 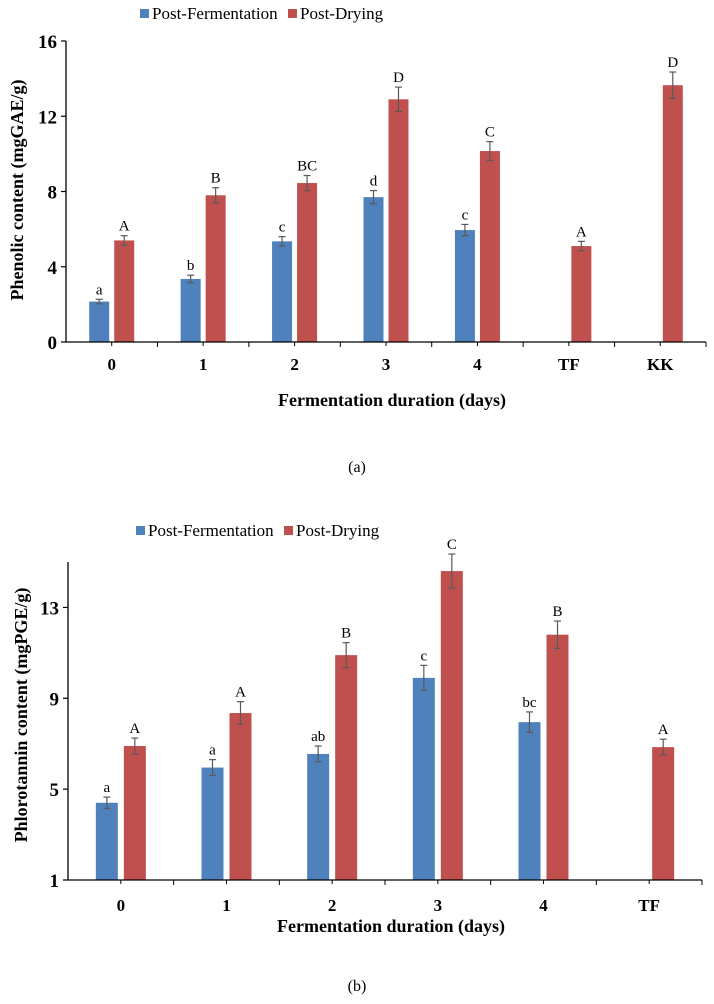 What do you see at coordinates (191, 266) in the screenshot?
I see `significance-label: b` at bounding box center [191, 266].